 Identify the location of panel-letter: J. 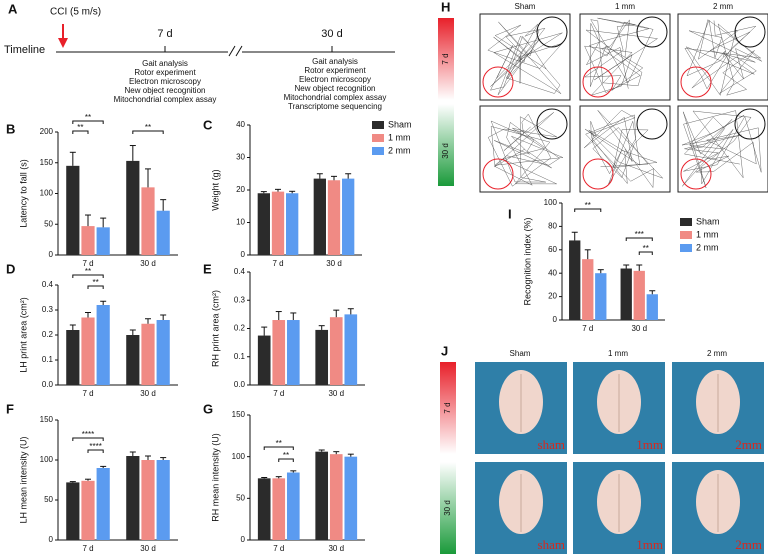
(444, 350).